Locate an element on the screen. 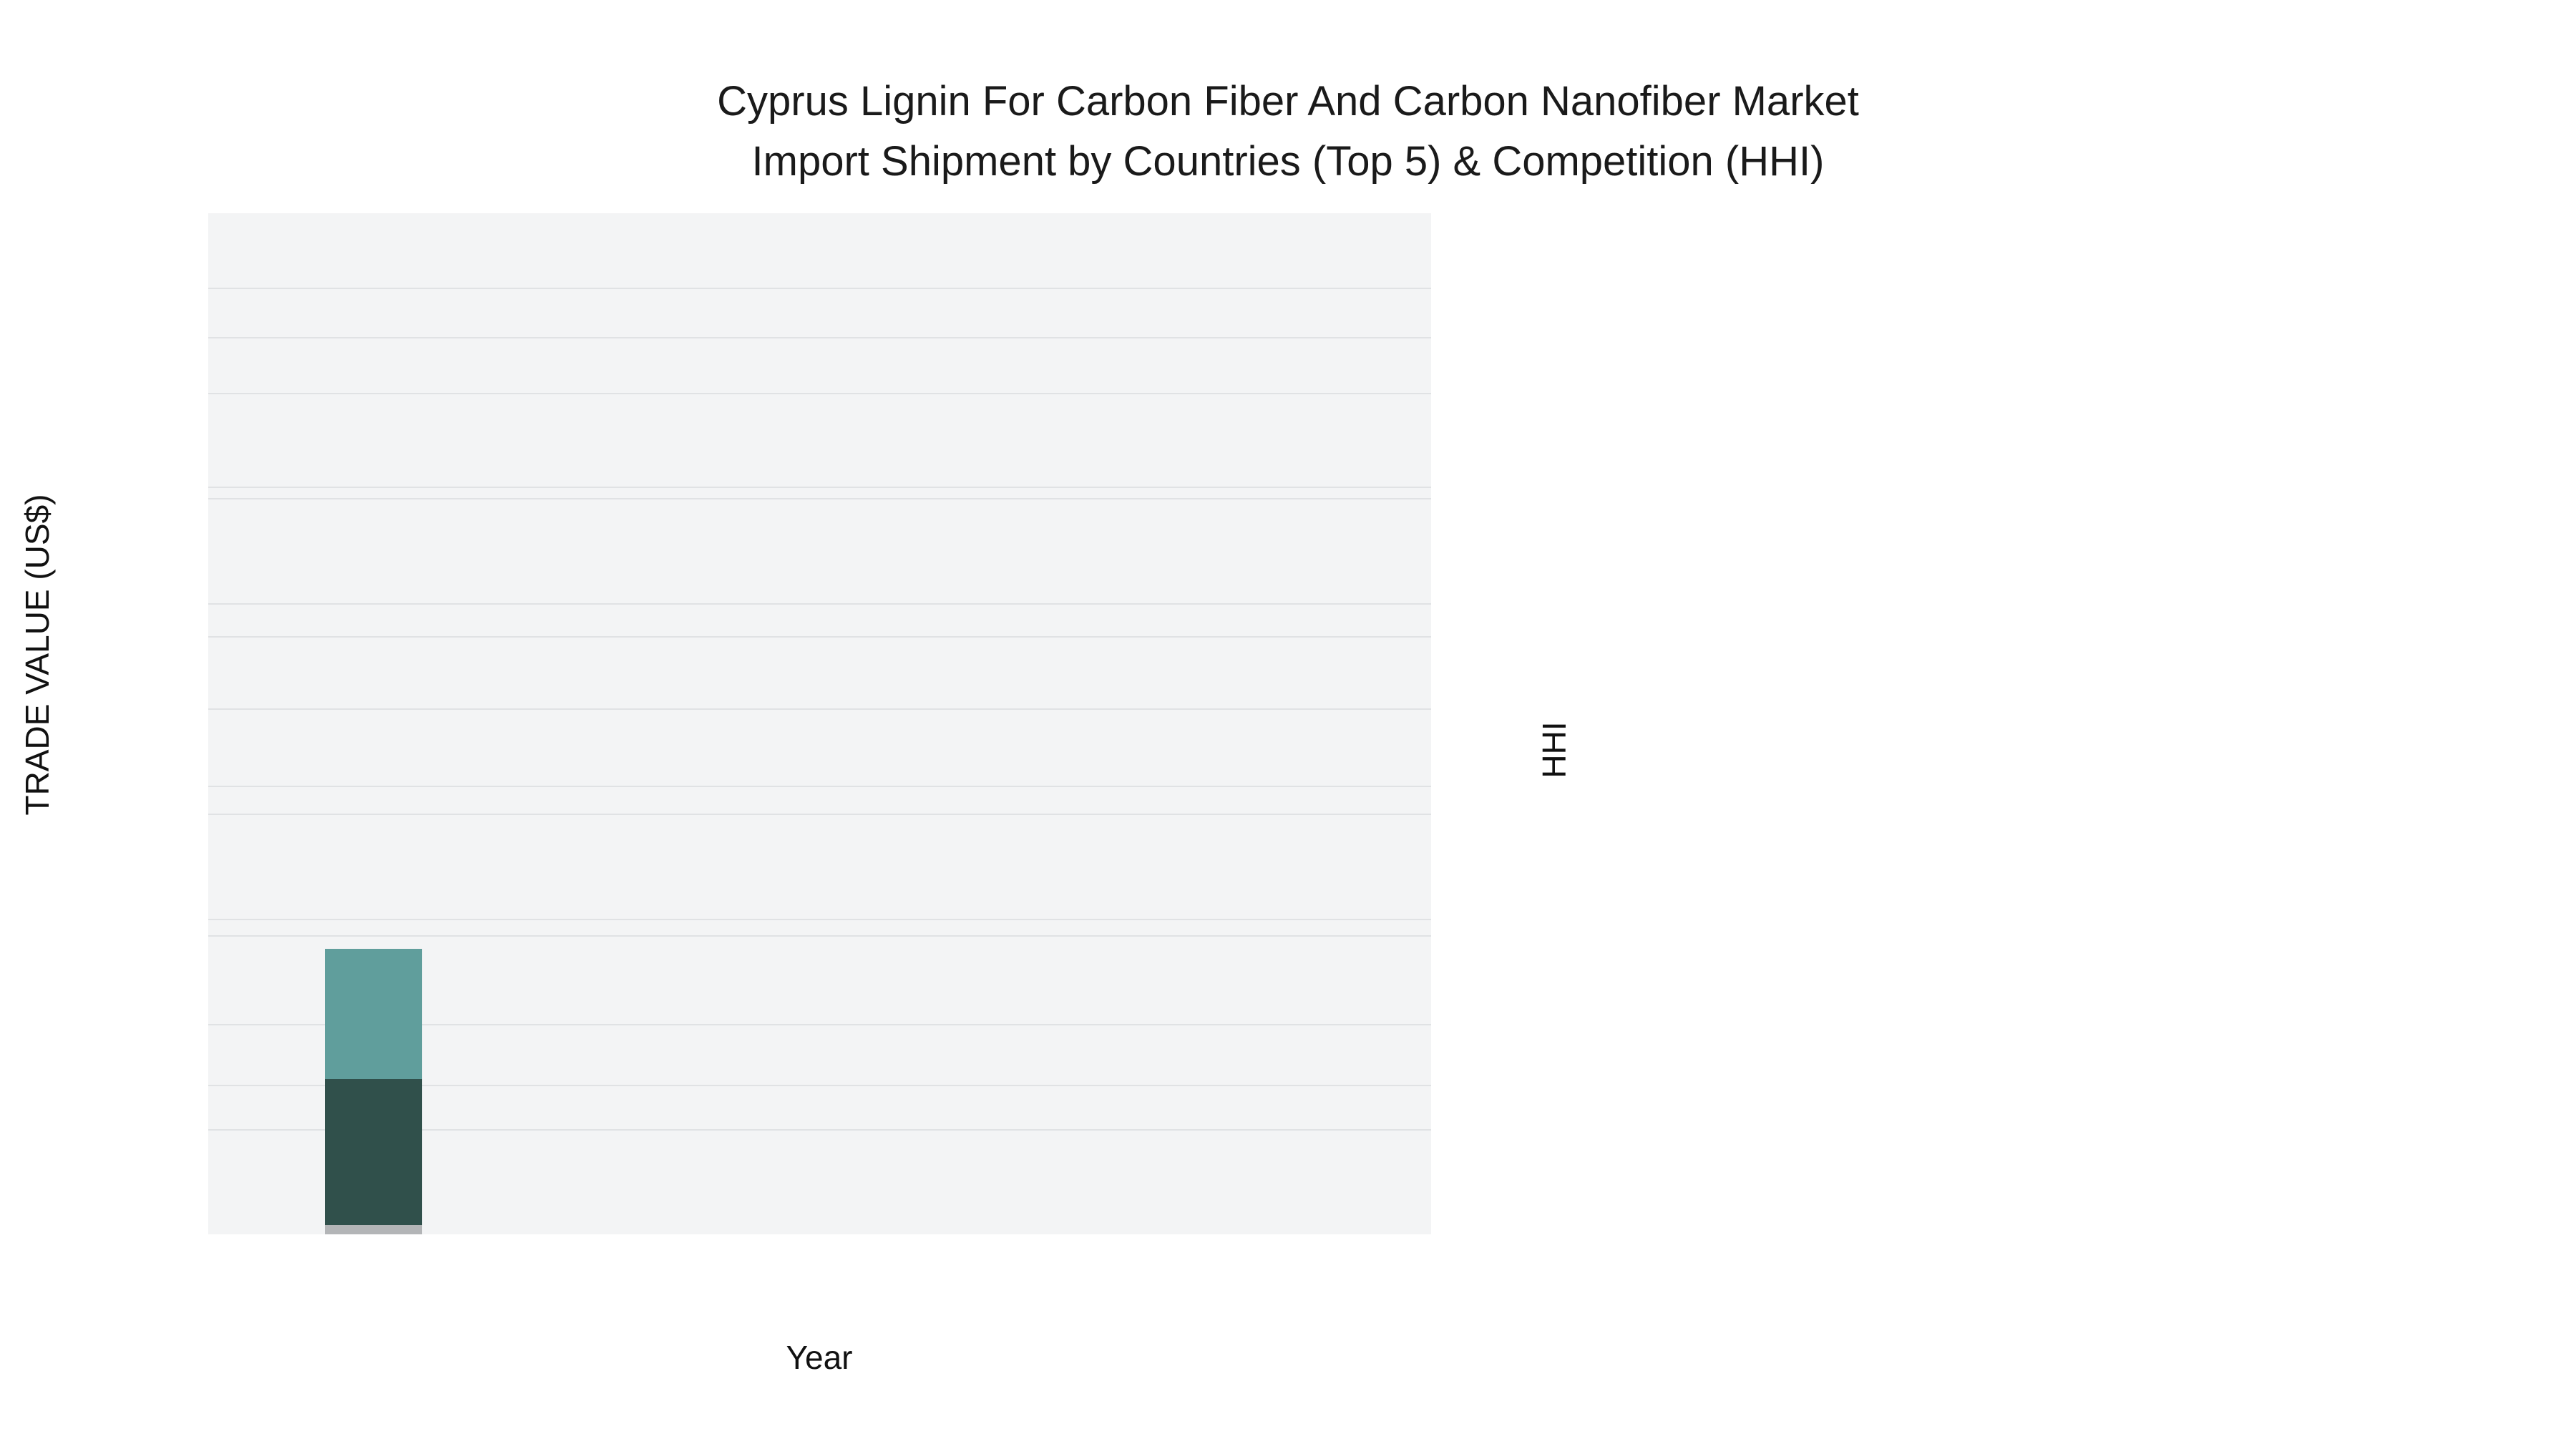 This screenshot has height=1449, width=2576. y-right-axis-title: HHI is located at coordinates (1554, 750).